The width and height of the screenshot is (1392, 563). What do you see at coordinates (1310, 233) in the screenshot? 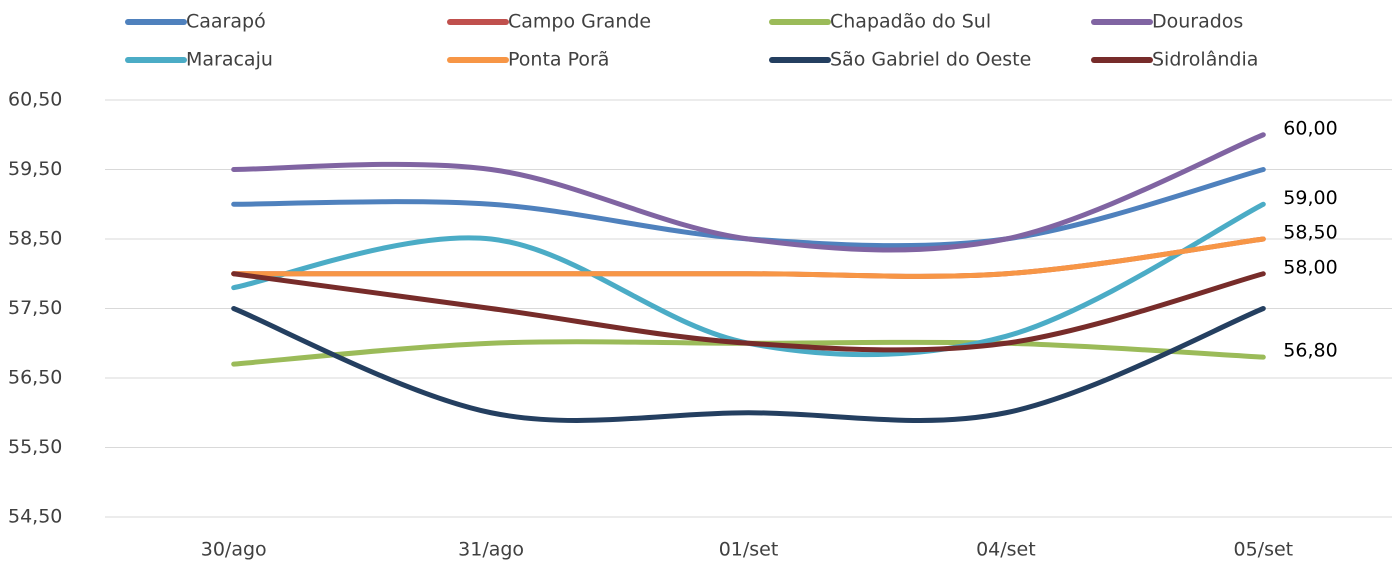
I see `data-label: 58,50` at bounding box center [1310, 233].